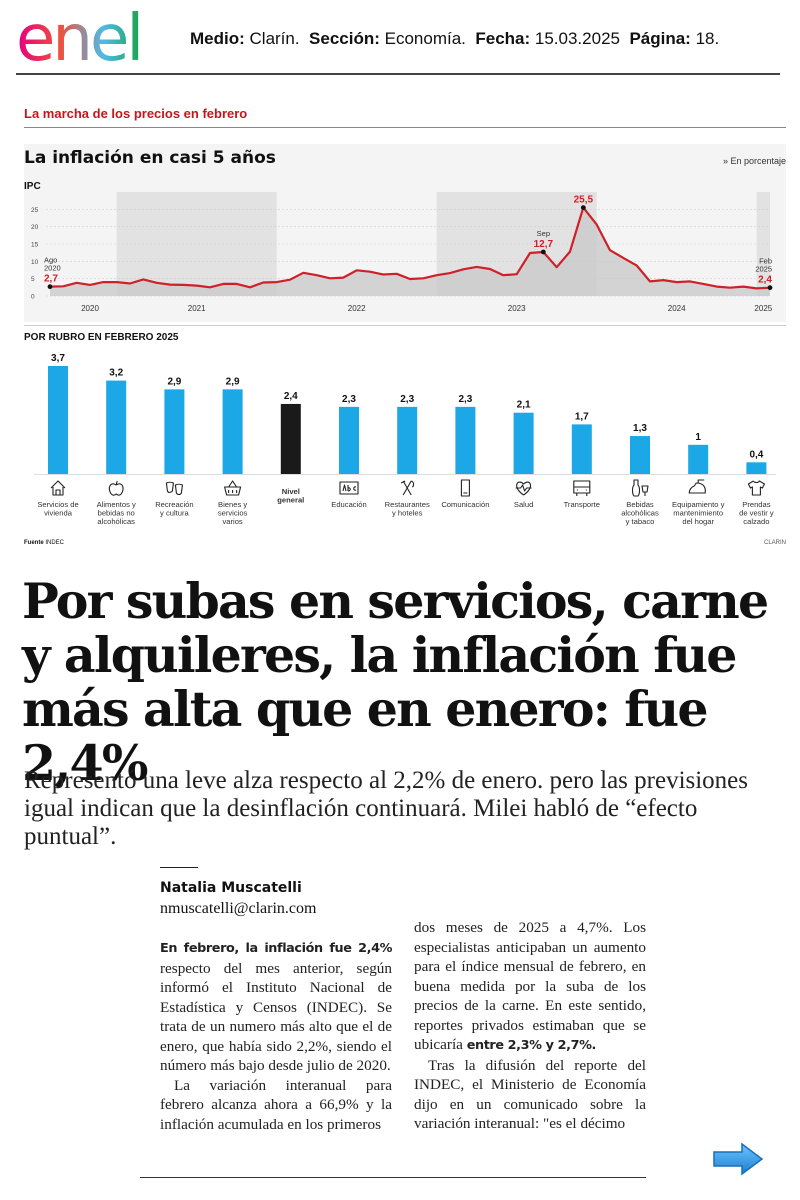 The height and width of the screenshot is (1200, 800). Describe the element at coordinates (544, 244) in the screenshot. I see `annotation-value: 12,7` at that location.